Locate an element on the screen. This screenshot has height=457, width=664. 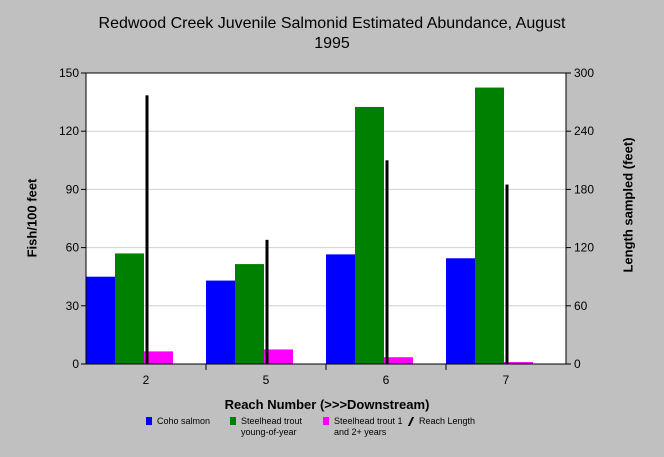
legend-item-coho: Coho salmon is located at coordinates (178, 421).